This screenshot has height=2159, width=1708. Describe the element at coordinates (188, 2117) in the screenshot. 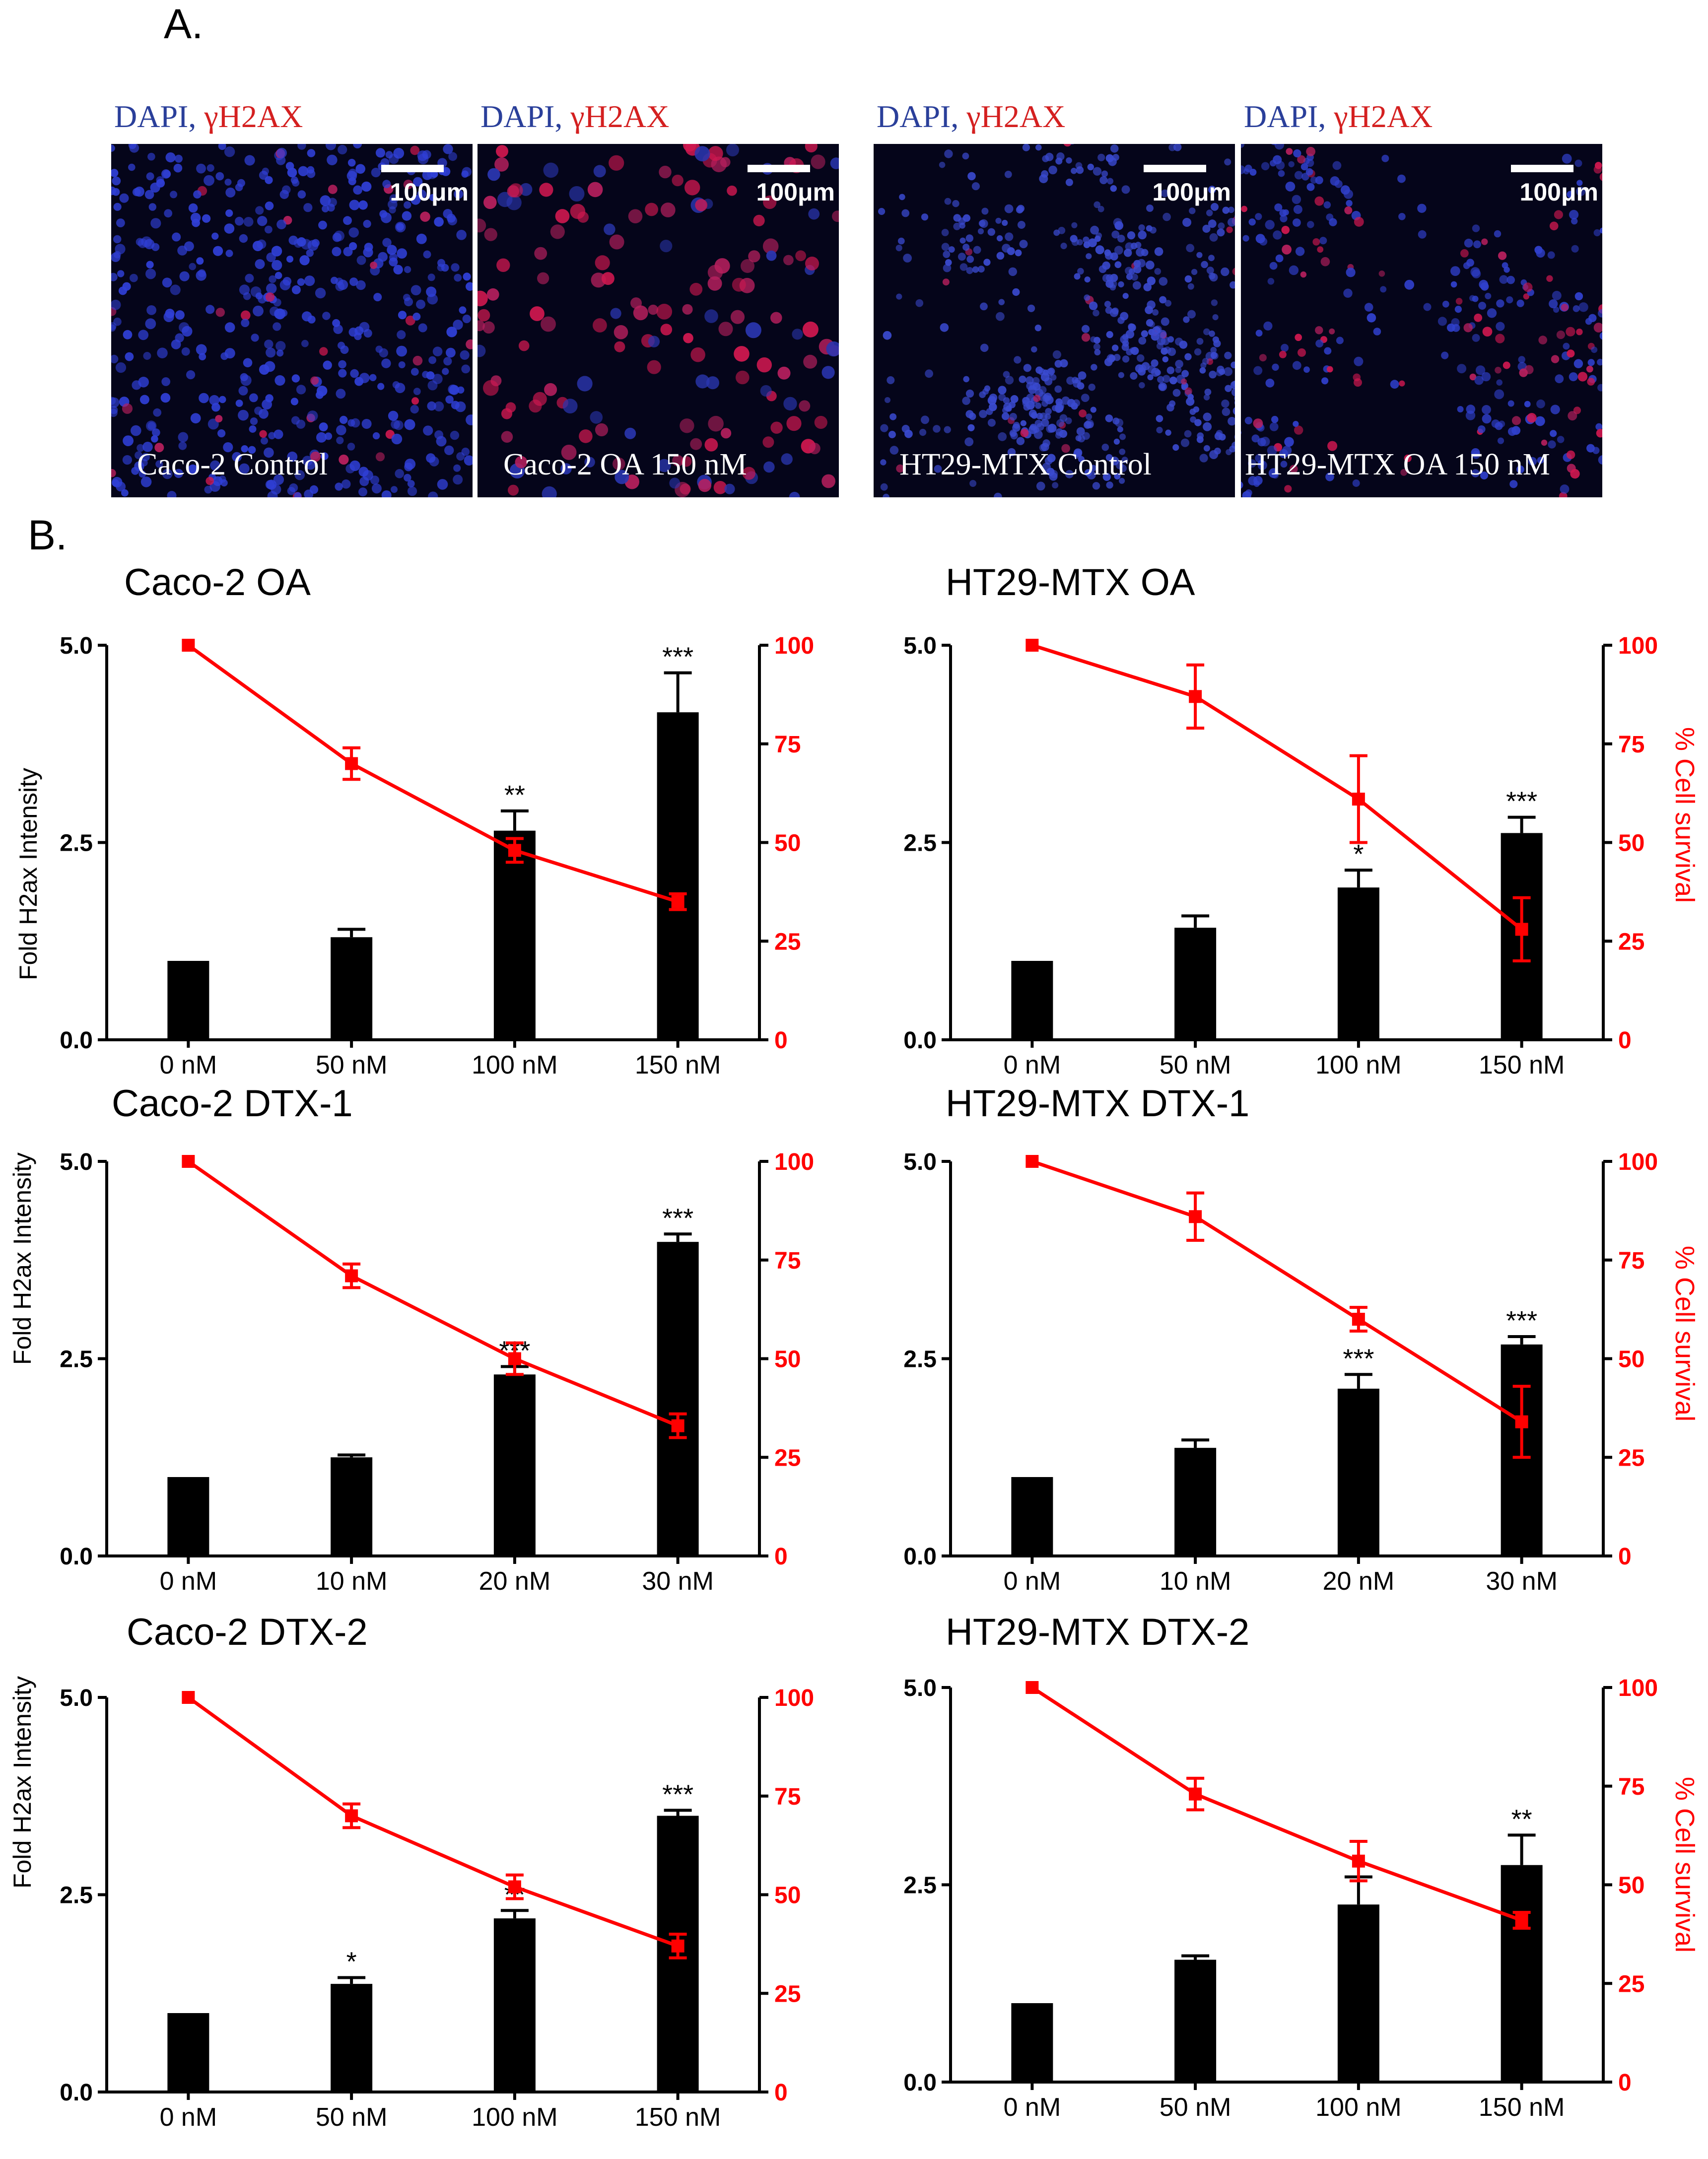

I see `x-tick-label: 0 nM` at that location.